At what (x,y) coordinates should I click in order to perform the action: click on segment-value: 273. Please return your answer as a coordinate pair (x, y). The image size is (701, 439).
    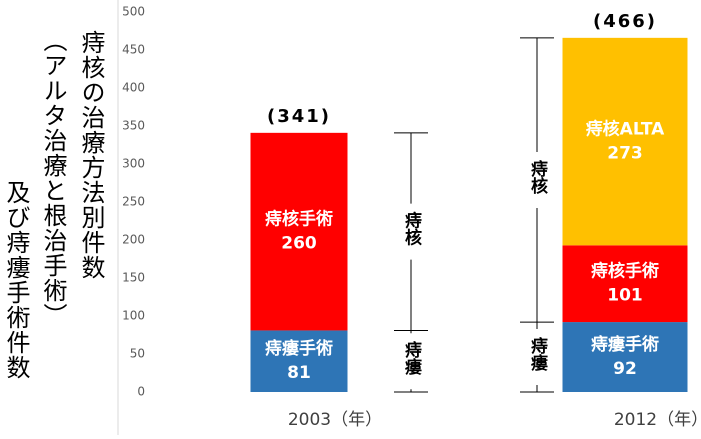
    Looking at the image, I should click on (625, 154).